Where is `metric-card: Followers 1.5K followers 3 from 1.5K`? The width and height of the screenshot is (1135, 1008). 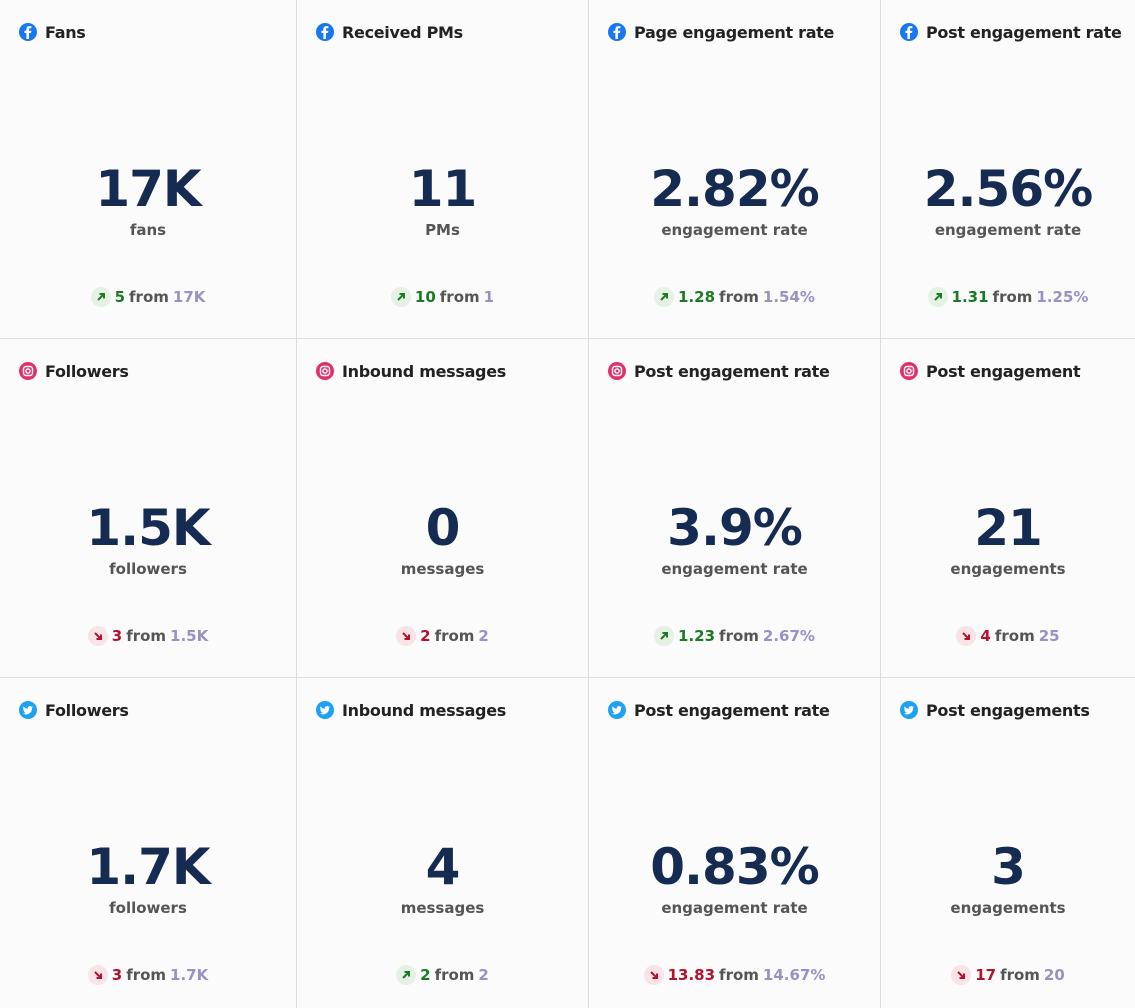 metric-card: Followers 1.5K followers 3 from 1.5K is located at coordinates (148, 508).